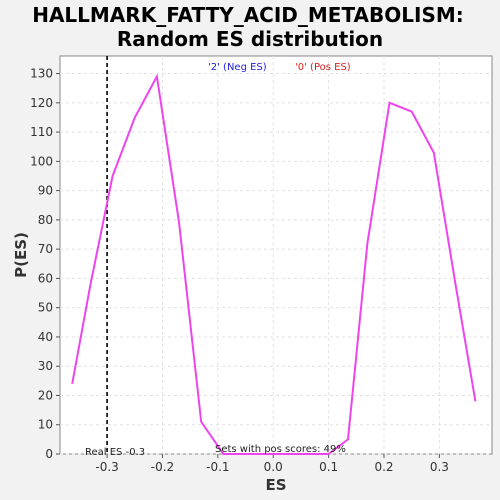  Describe the element at coordinates (45, 425) in the screenshot. I see `y-tick-label: 10` at that location.